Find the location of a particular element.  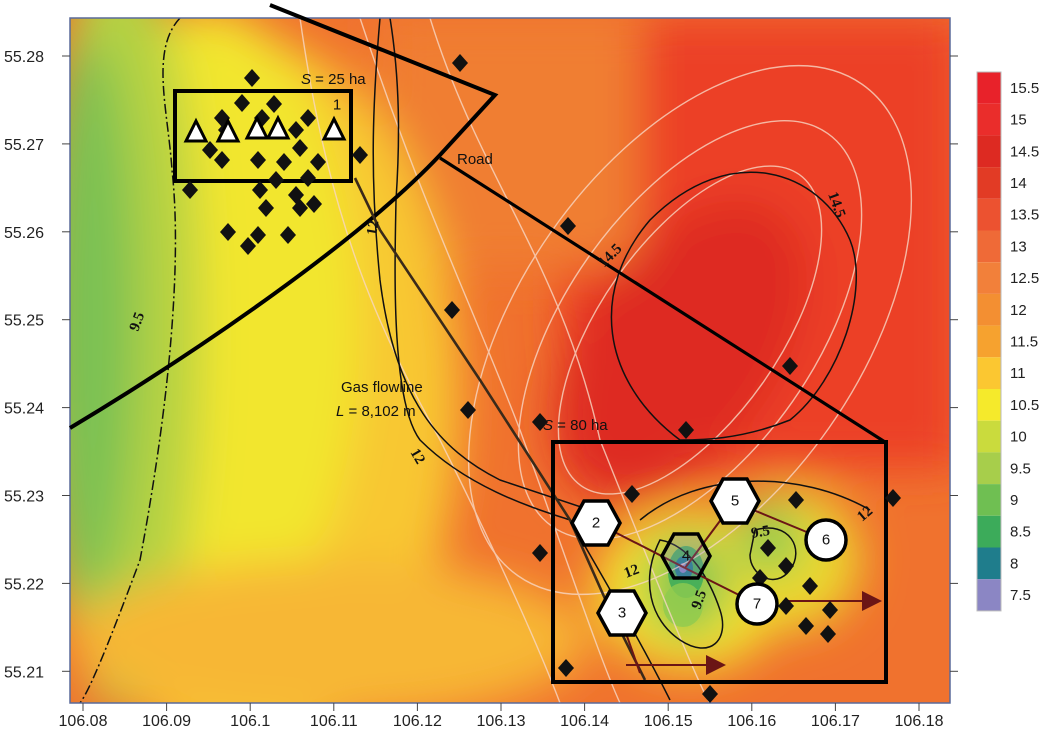

site-number-6: 6 is located at coordinates (826, 540).